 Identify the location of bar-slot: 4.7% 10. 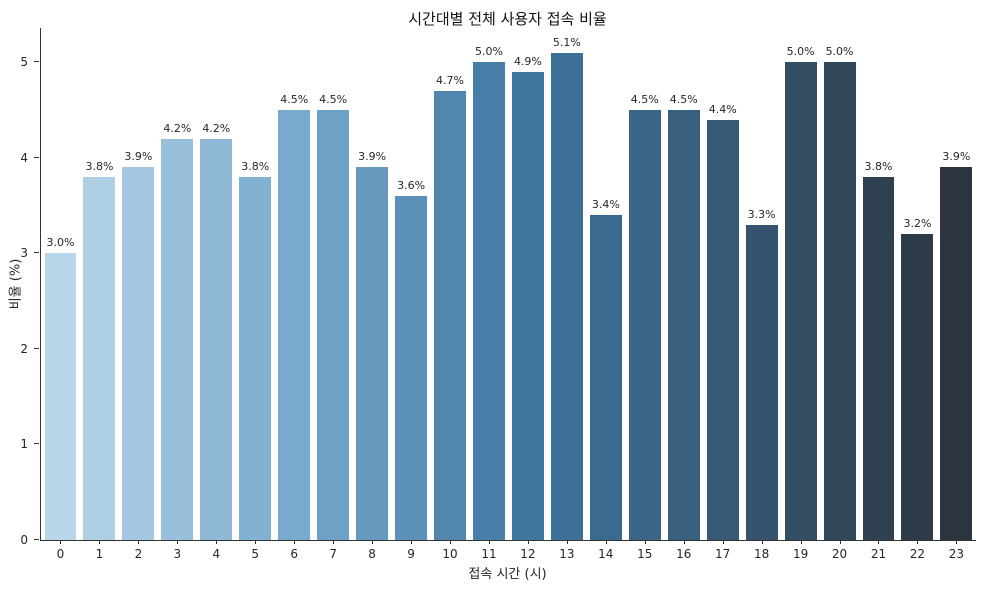
(450, 294).